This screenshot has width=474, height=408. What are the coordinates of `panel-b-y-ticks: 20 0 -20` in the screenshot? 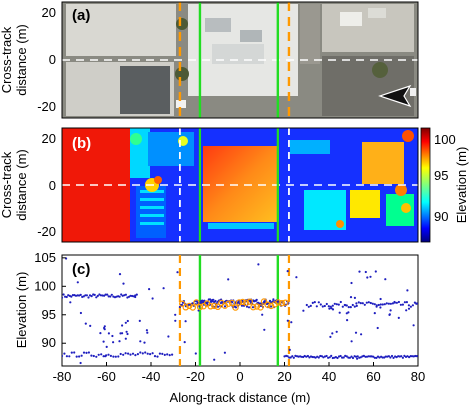 It's located at (46, 185).